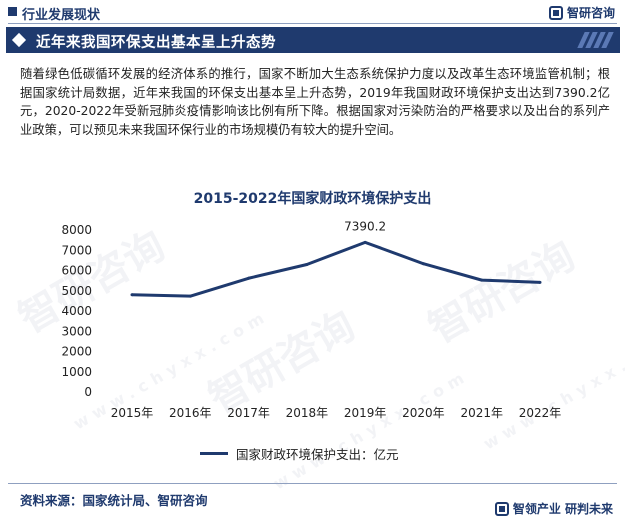 Image resolution: width=625 pixels, height=525 pixels. What do you see at coordinates (481, 413) in the screenshot?
I see `x-tick-label: 2021年` at bounding box center [481, 413].